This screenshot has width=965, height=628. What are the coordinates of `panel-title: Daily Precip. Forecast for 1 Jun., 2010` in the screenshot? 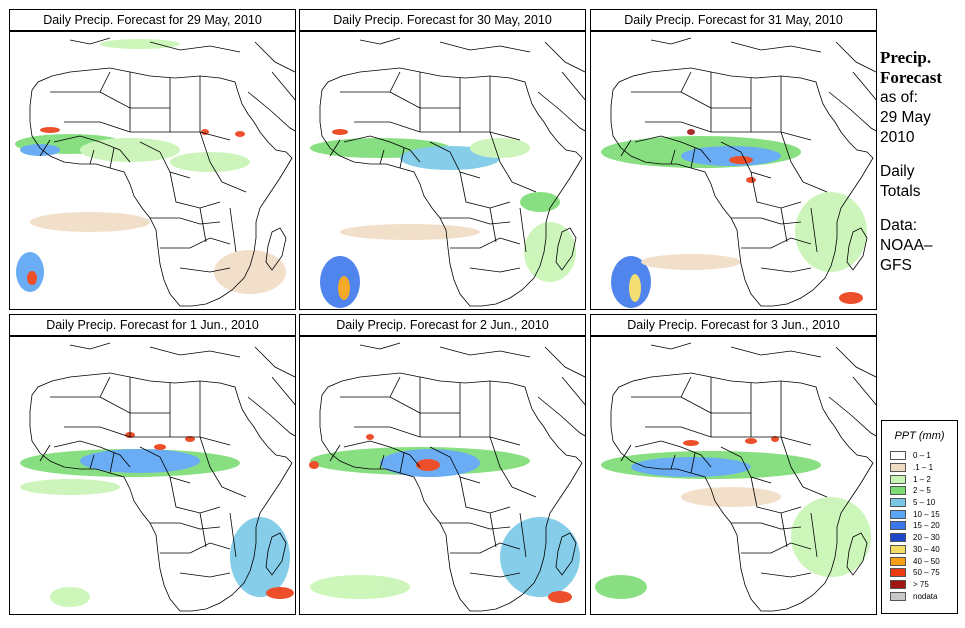 It's located at (152, 325).